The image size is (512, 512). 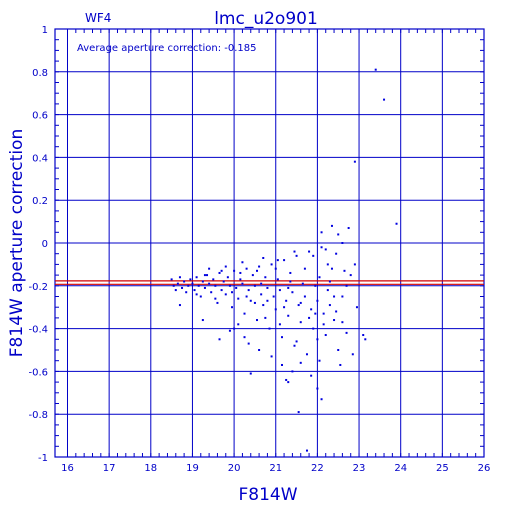 I want to click on x-tick-label: 19, so click(x=192, y=468).